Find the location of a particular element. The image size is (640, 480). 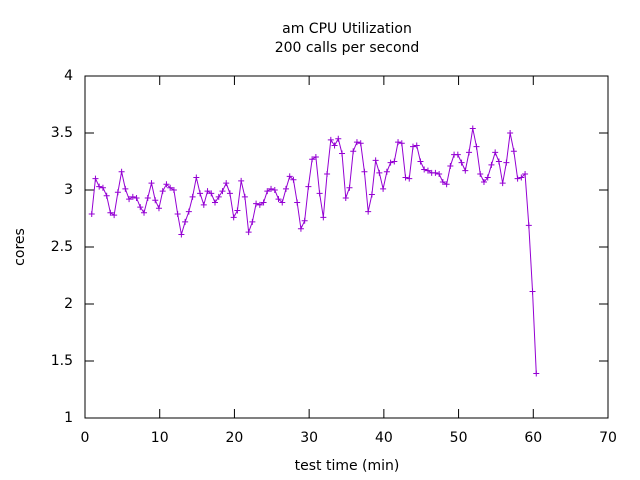

y-tick-label: 1.5 is located at coordinates (62, 361).